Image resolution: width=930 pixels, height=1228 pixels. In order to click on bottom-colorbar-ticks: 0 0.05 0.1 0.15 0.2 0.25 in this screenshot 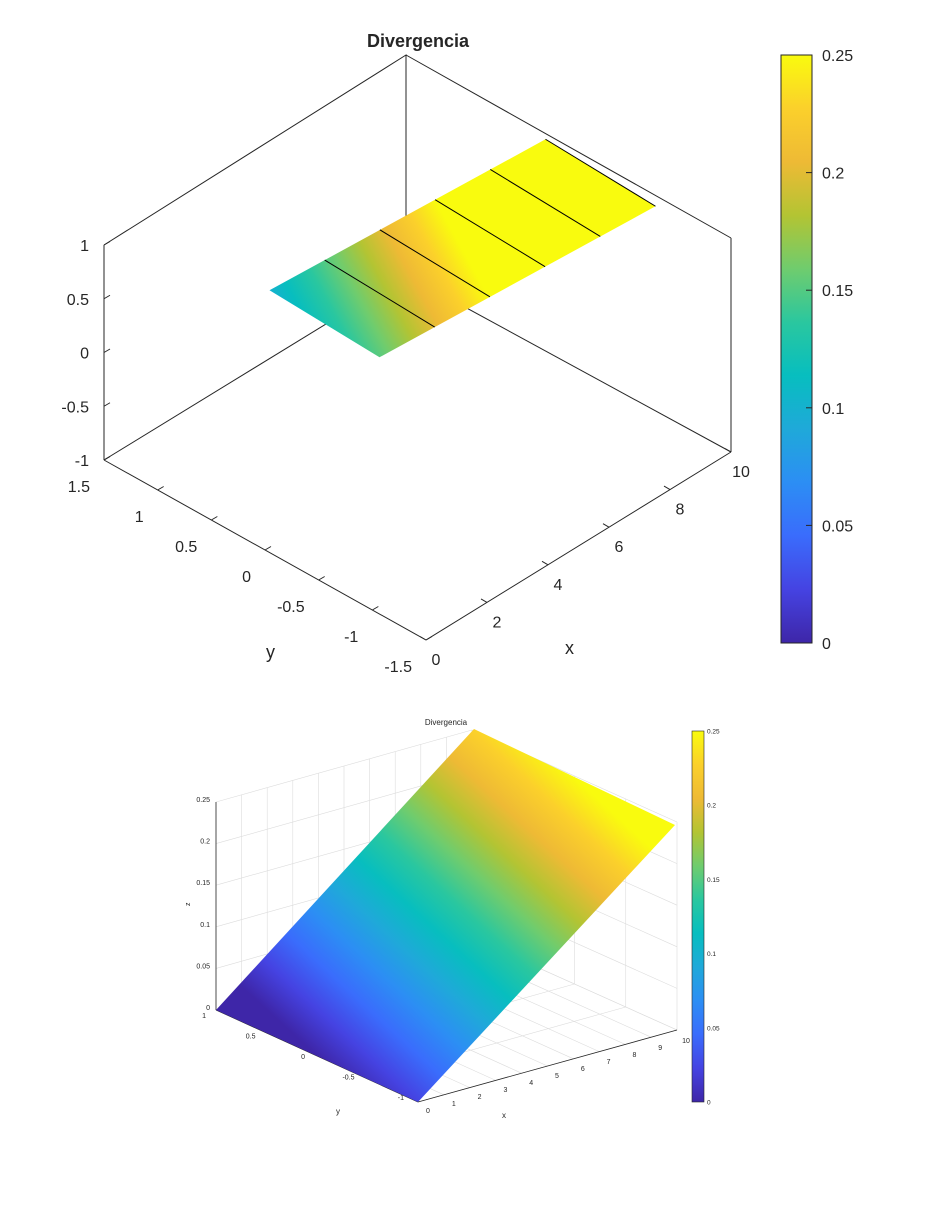, I will do `click(713, 918)`.